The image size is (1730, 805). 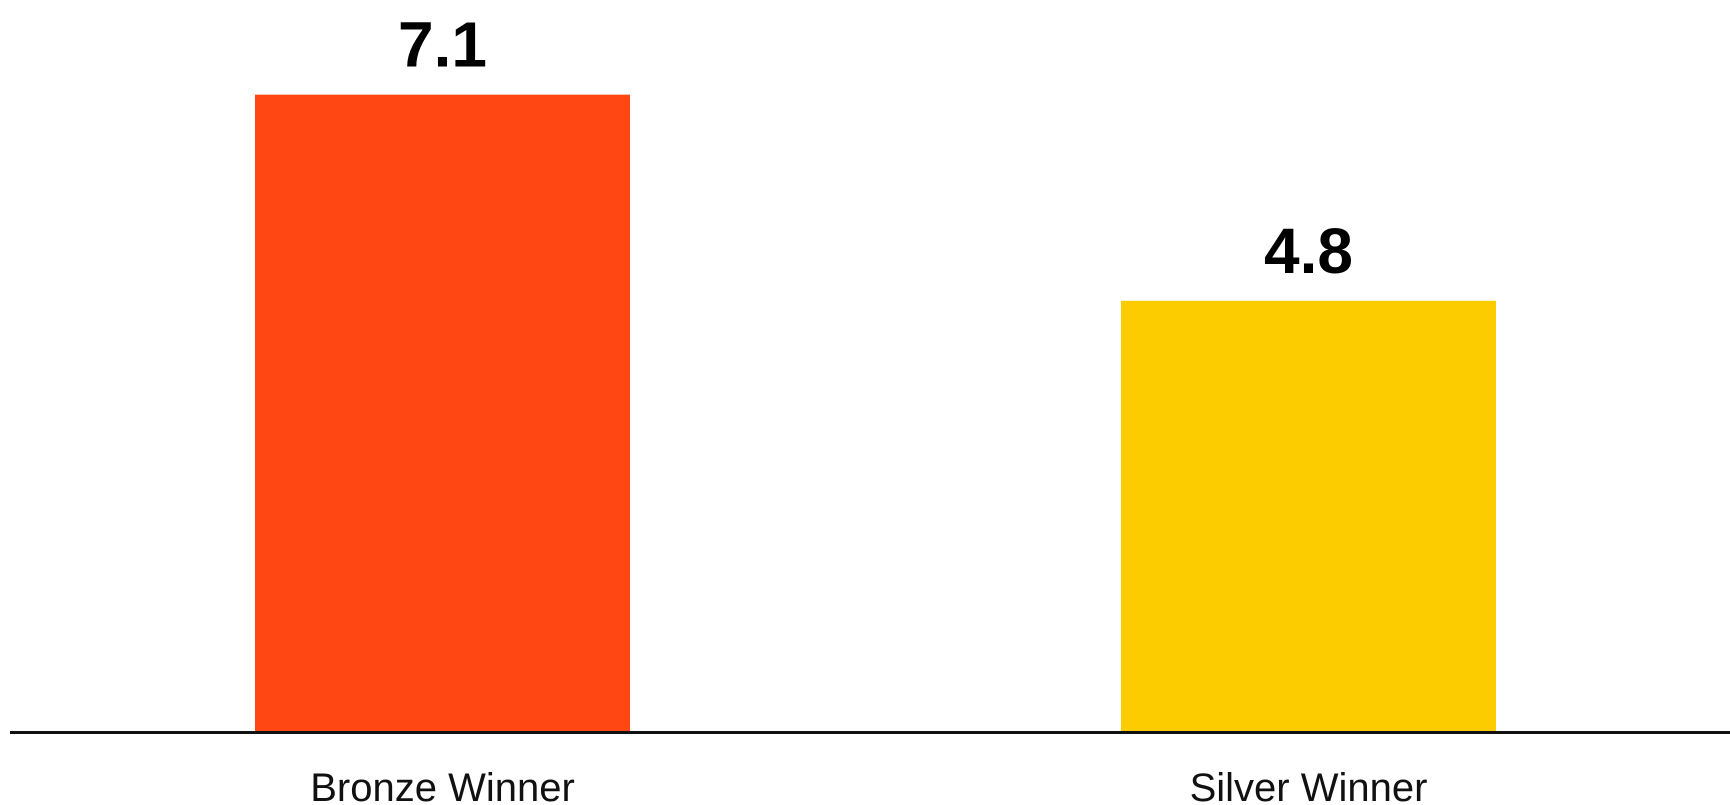 I want to click on bar, so click(x=1308, y=515).